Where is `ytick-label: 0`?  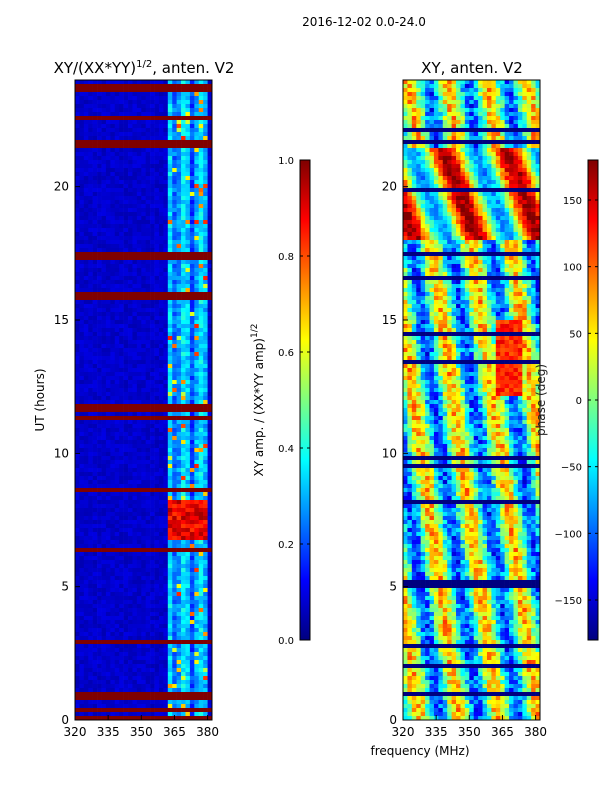 ytick-label: 0 is located at coordinates (65, 720).